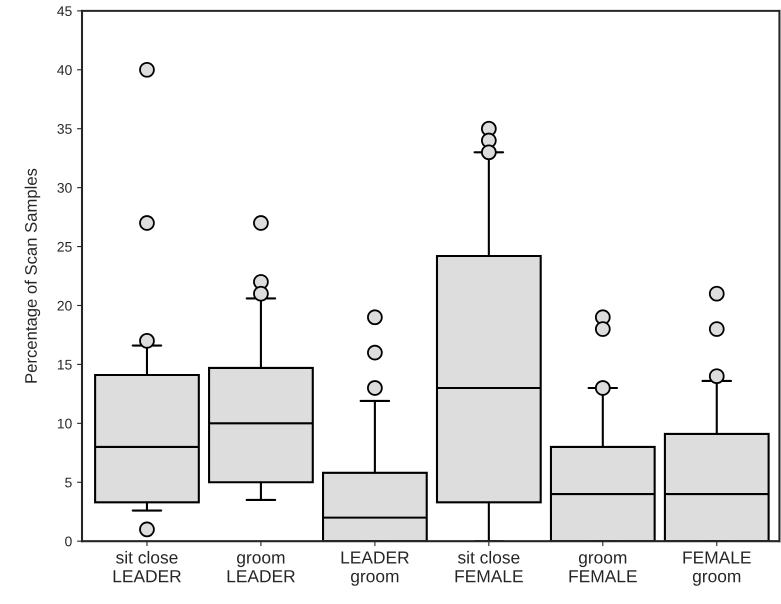  I want to click on y-tick-label: 40, so click(64, 70).